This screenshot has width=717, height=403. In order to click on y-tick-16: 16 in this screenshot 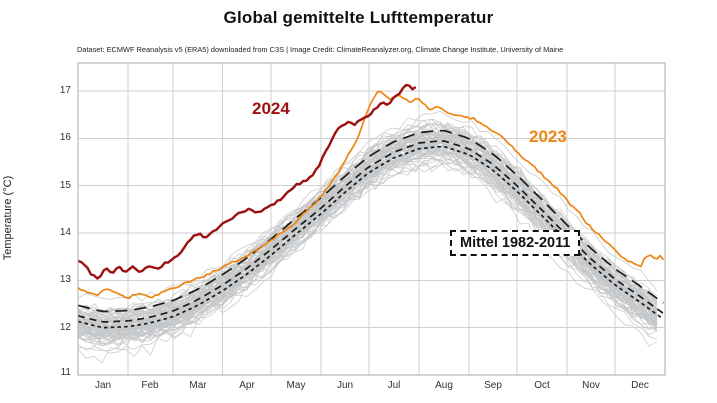, I will do `click(65, 137)`.